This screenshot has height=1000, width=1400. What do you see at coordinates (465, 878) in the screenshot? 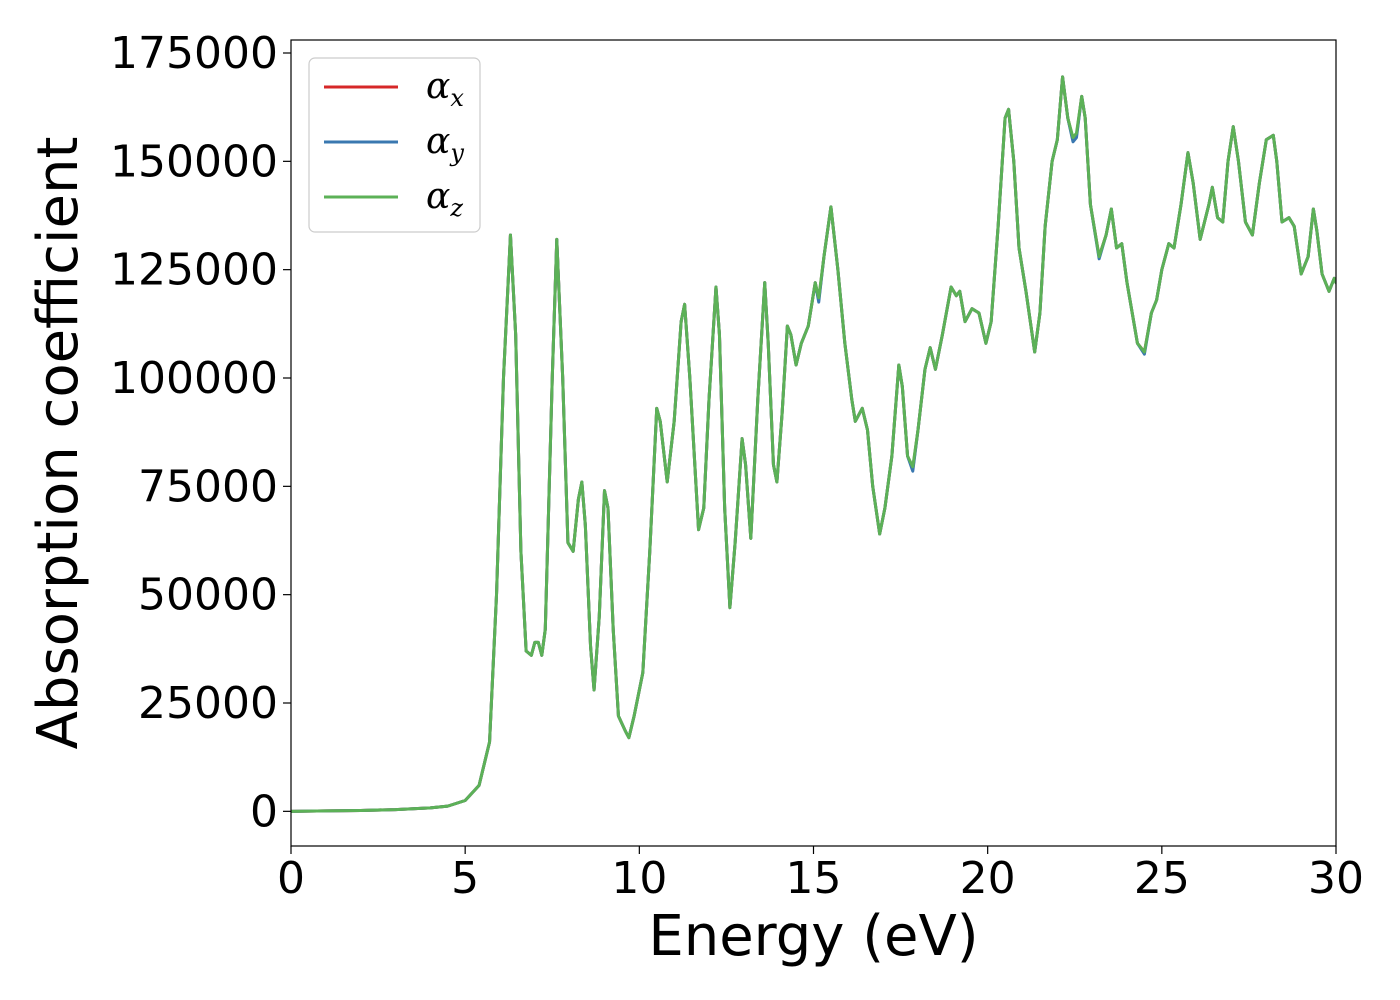
I see `x-tick-label: 5` at bounding box center [465, 878].